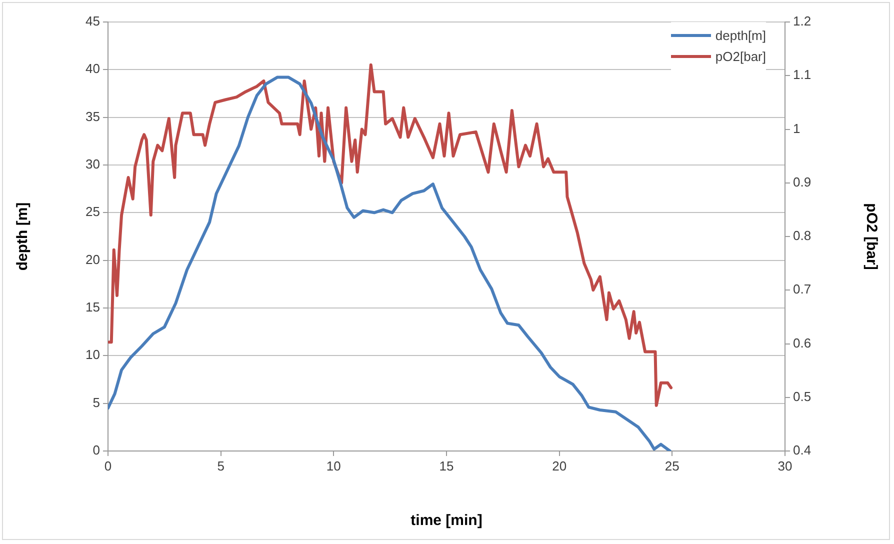 The width and height of the screenshot is (894, 544). Describe the element at coordinates (96, 402) in the screenshot. I see `y-tick-label: 5` at that location.